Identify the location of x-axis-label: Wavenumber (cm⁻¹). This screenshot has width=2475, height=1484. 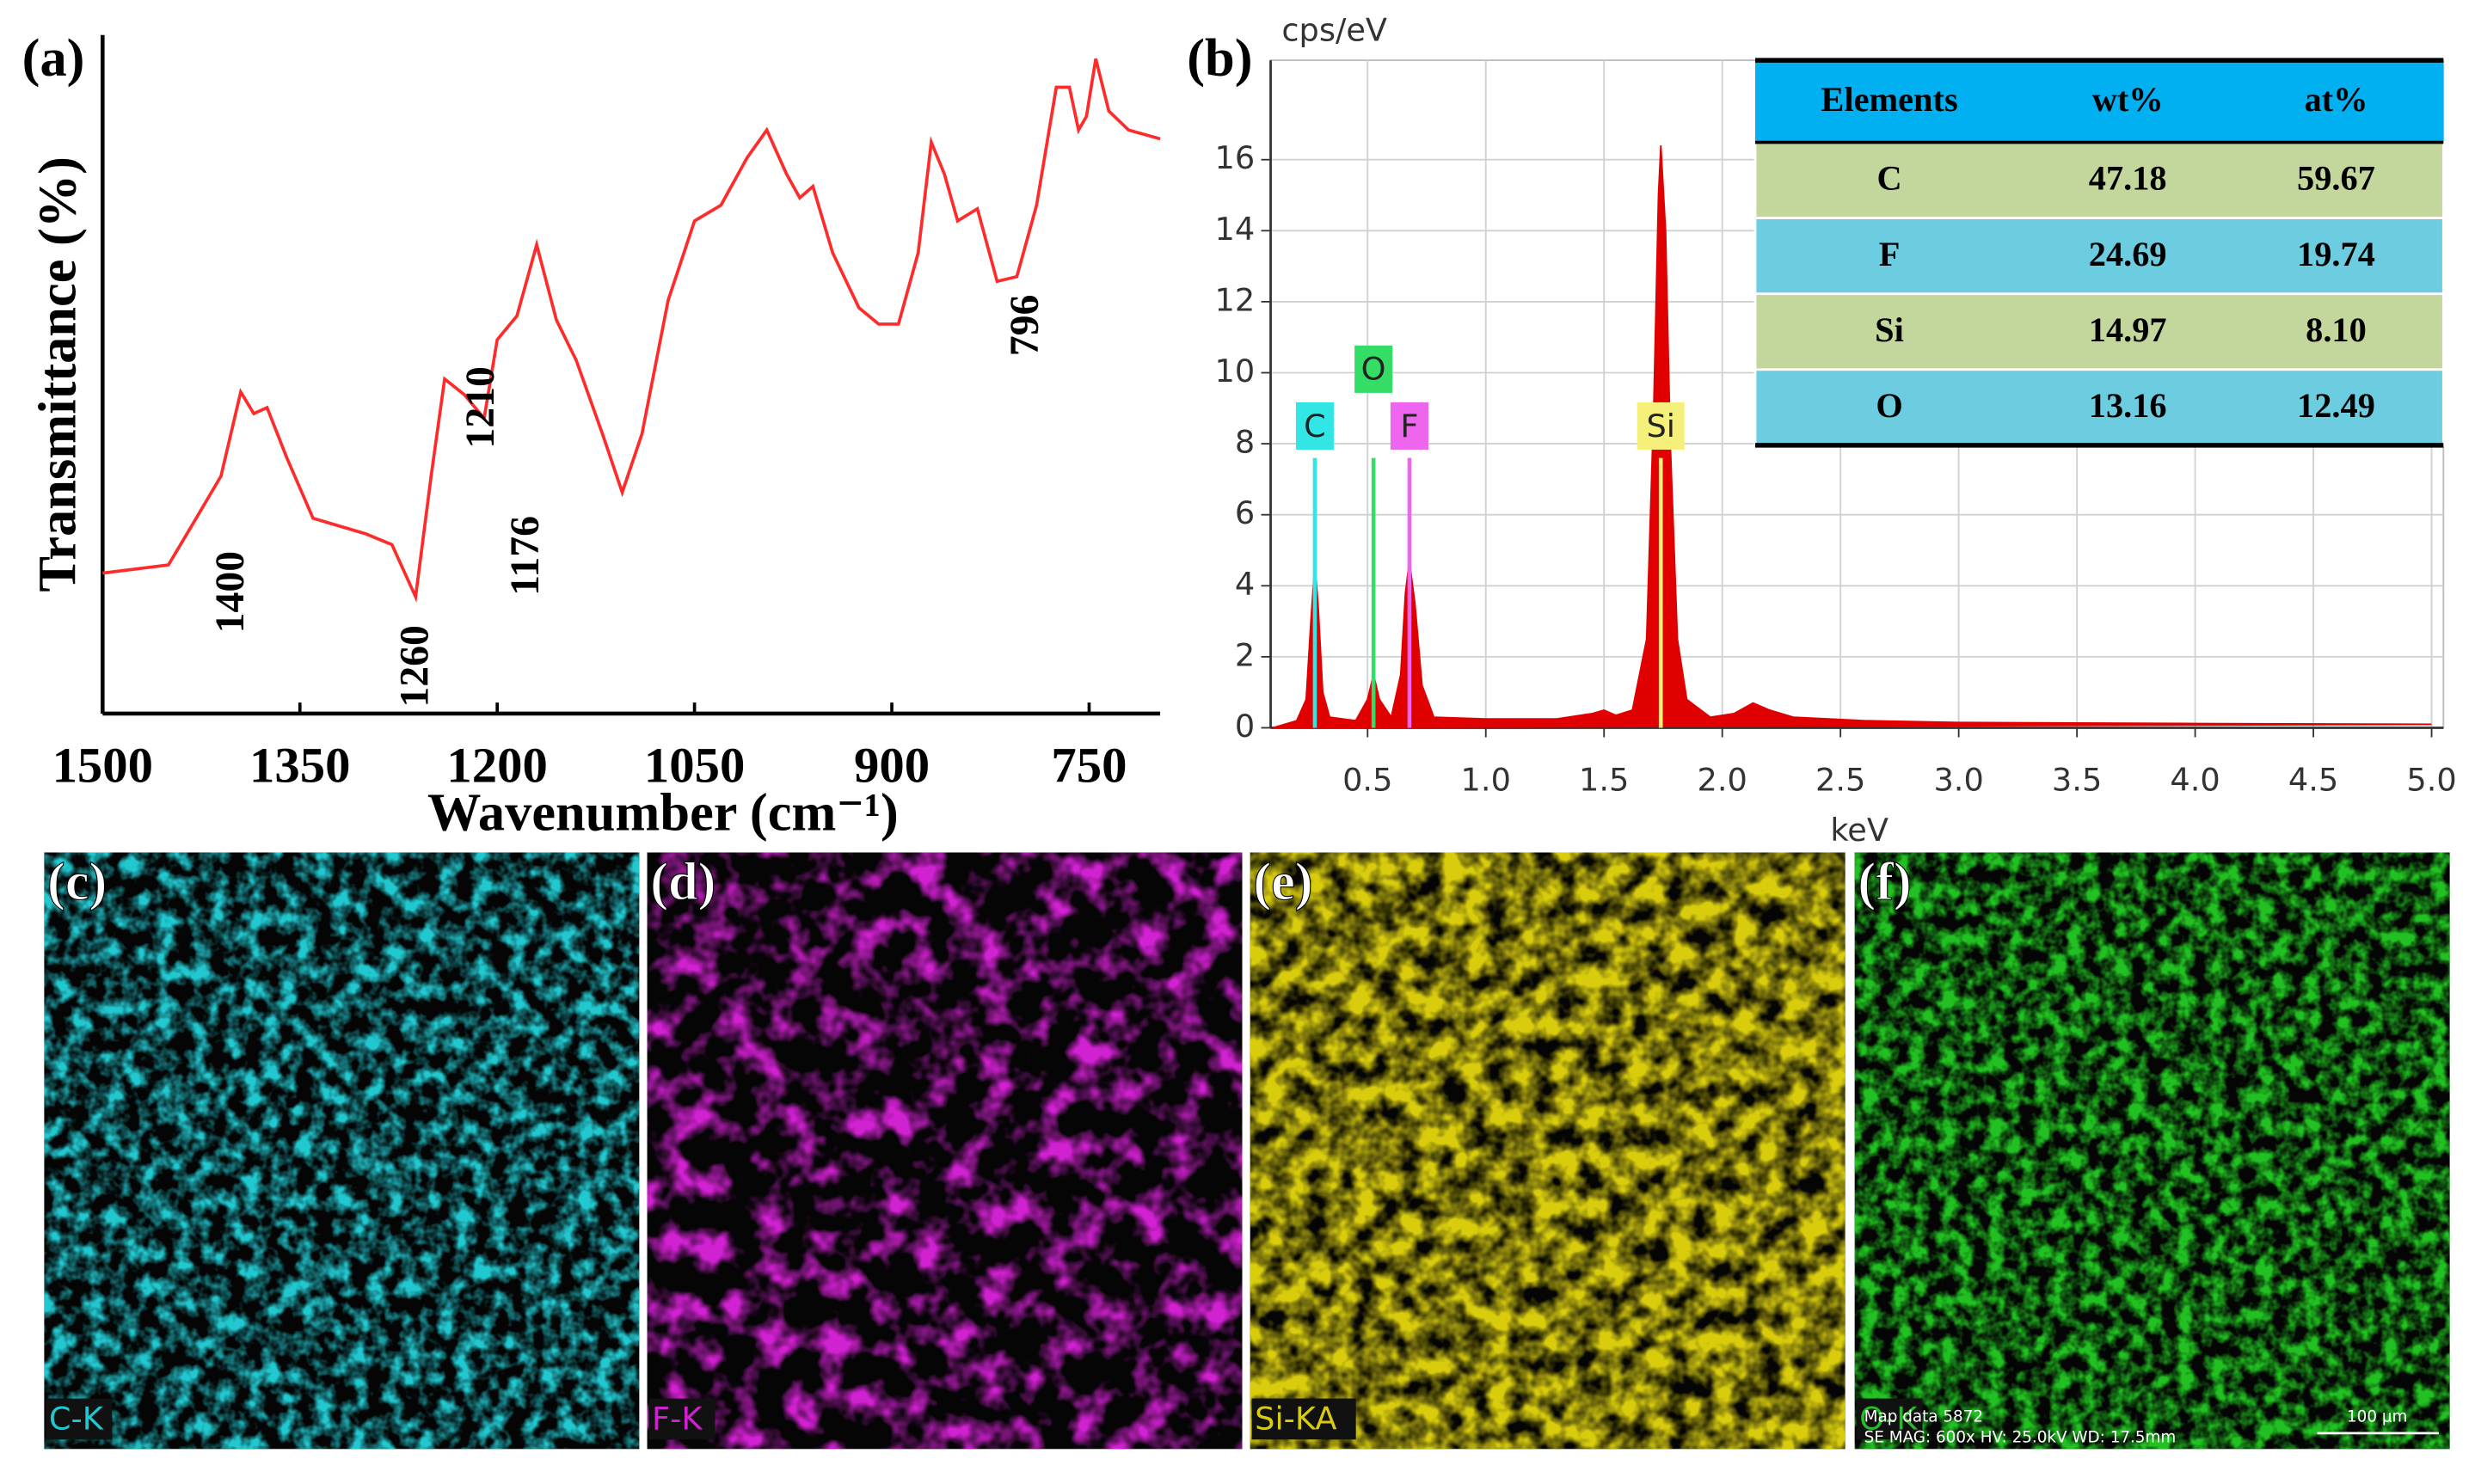
(663, 812).